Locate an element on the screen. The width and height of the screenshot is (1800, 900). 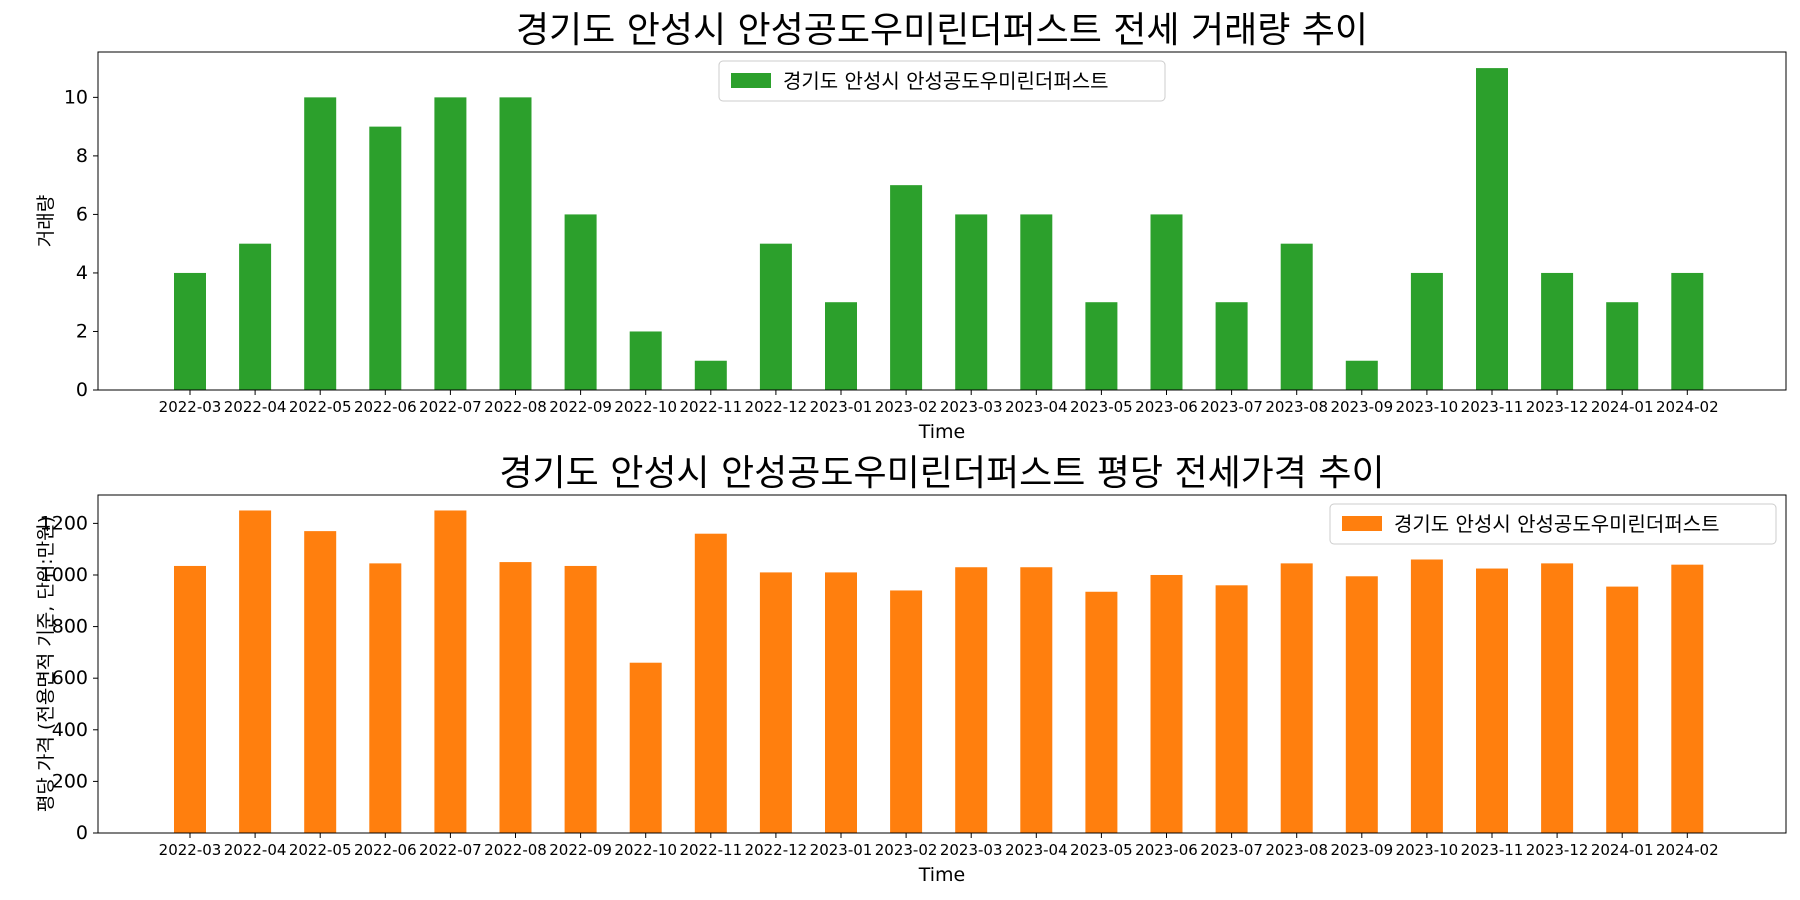
y-tick-label: 2 is located at coordinates (82, 331).